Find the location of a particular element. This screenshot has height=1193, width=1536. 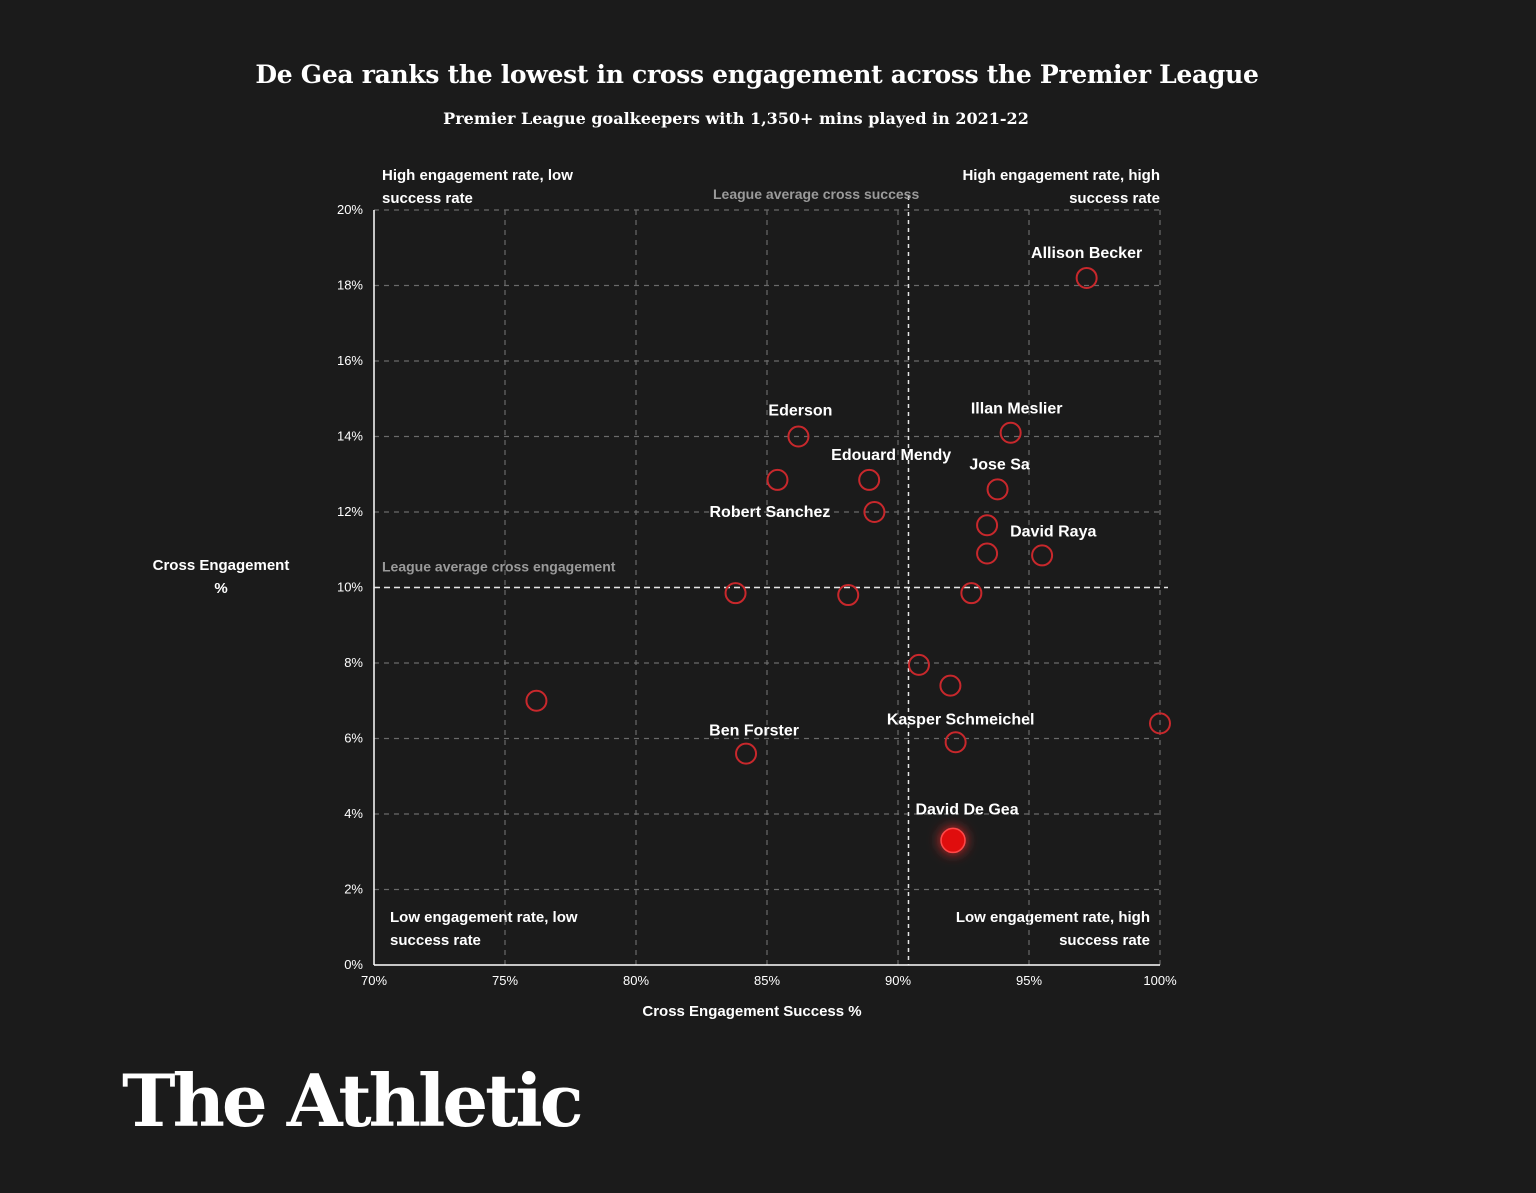

y-tick-label: 8% is located at coordinates (353, 662).